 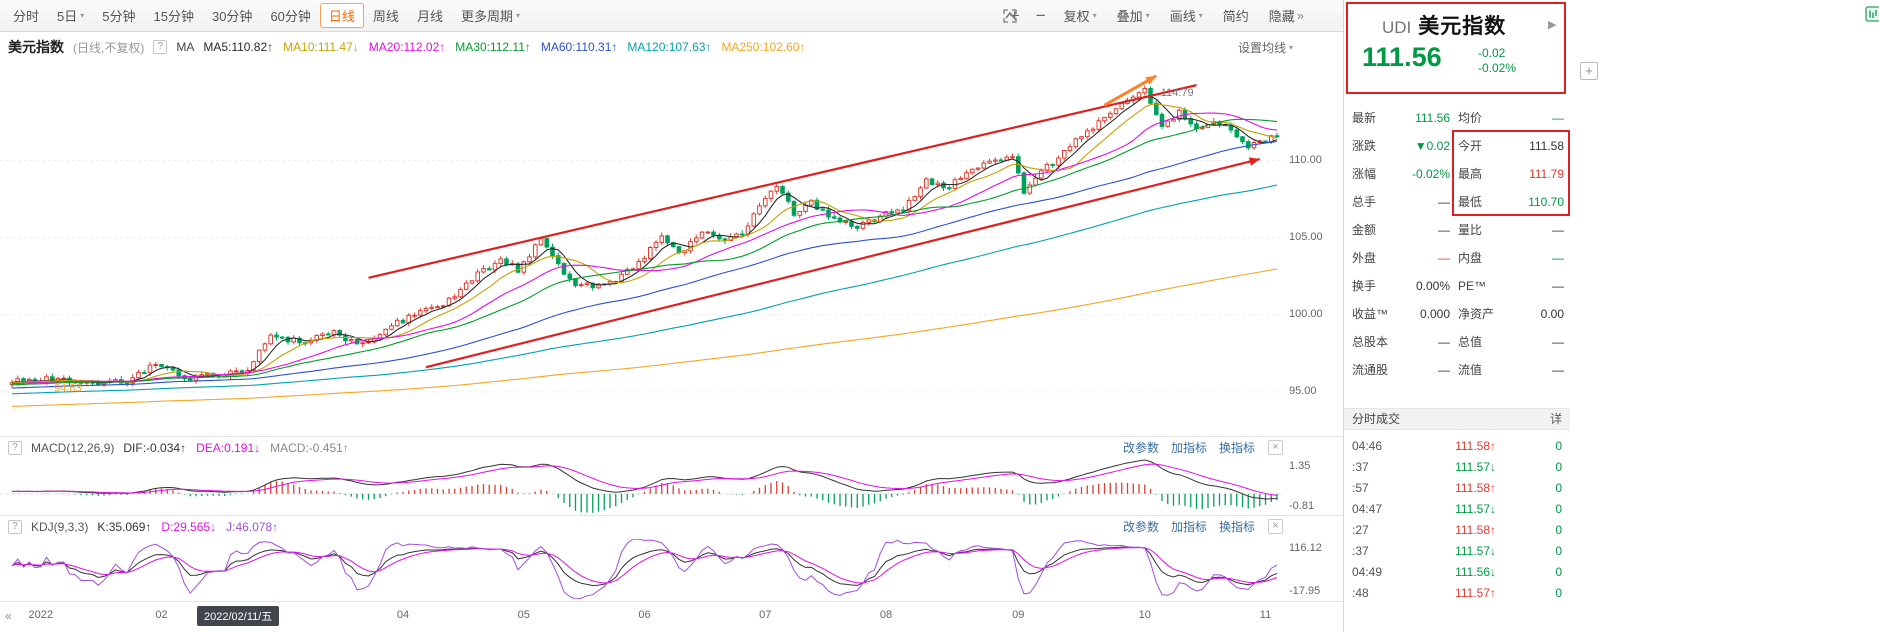 What do you see at coordinates (1457, 230) in the screenshot?
I see `quote-row: 金额 — 量比 —` at bounding box center [1457, 230].